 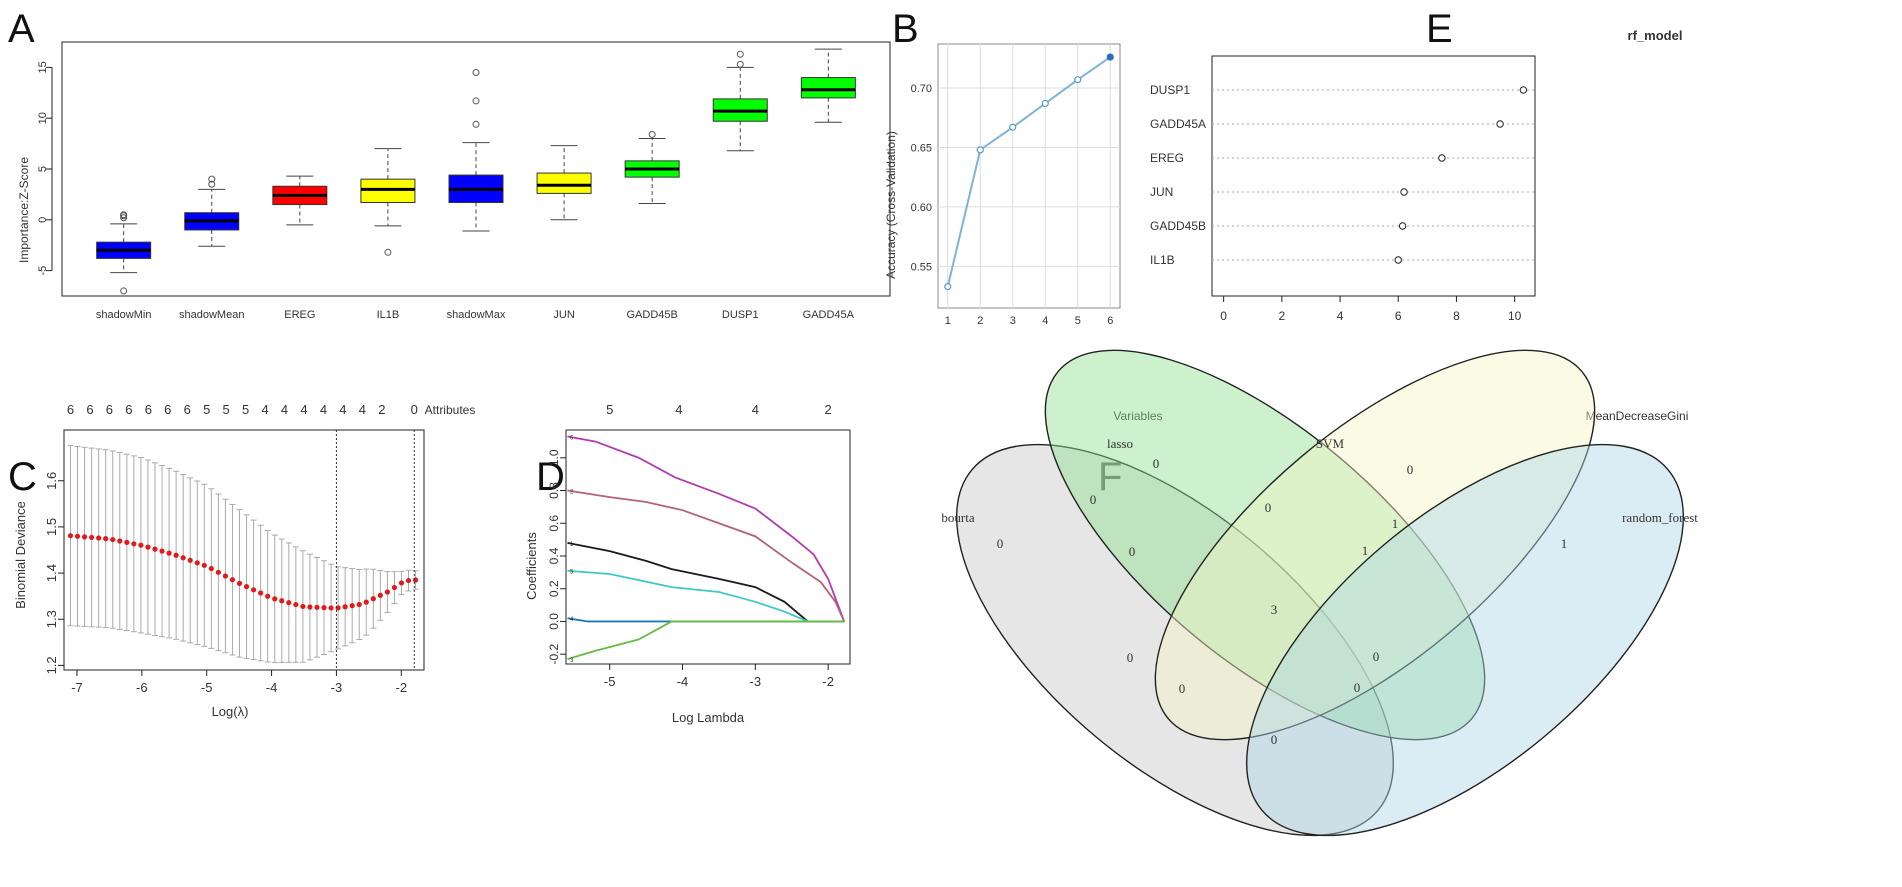 I want to click on panel-a-xlabel: Attributes, so click(x=450, y=410).